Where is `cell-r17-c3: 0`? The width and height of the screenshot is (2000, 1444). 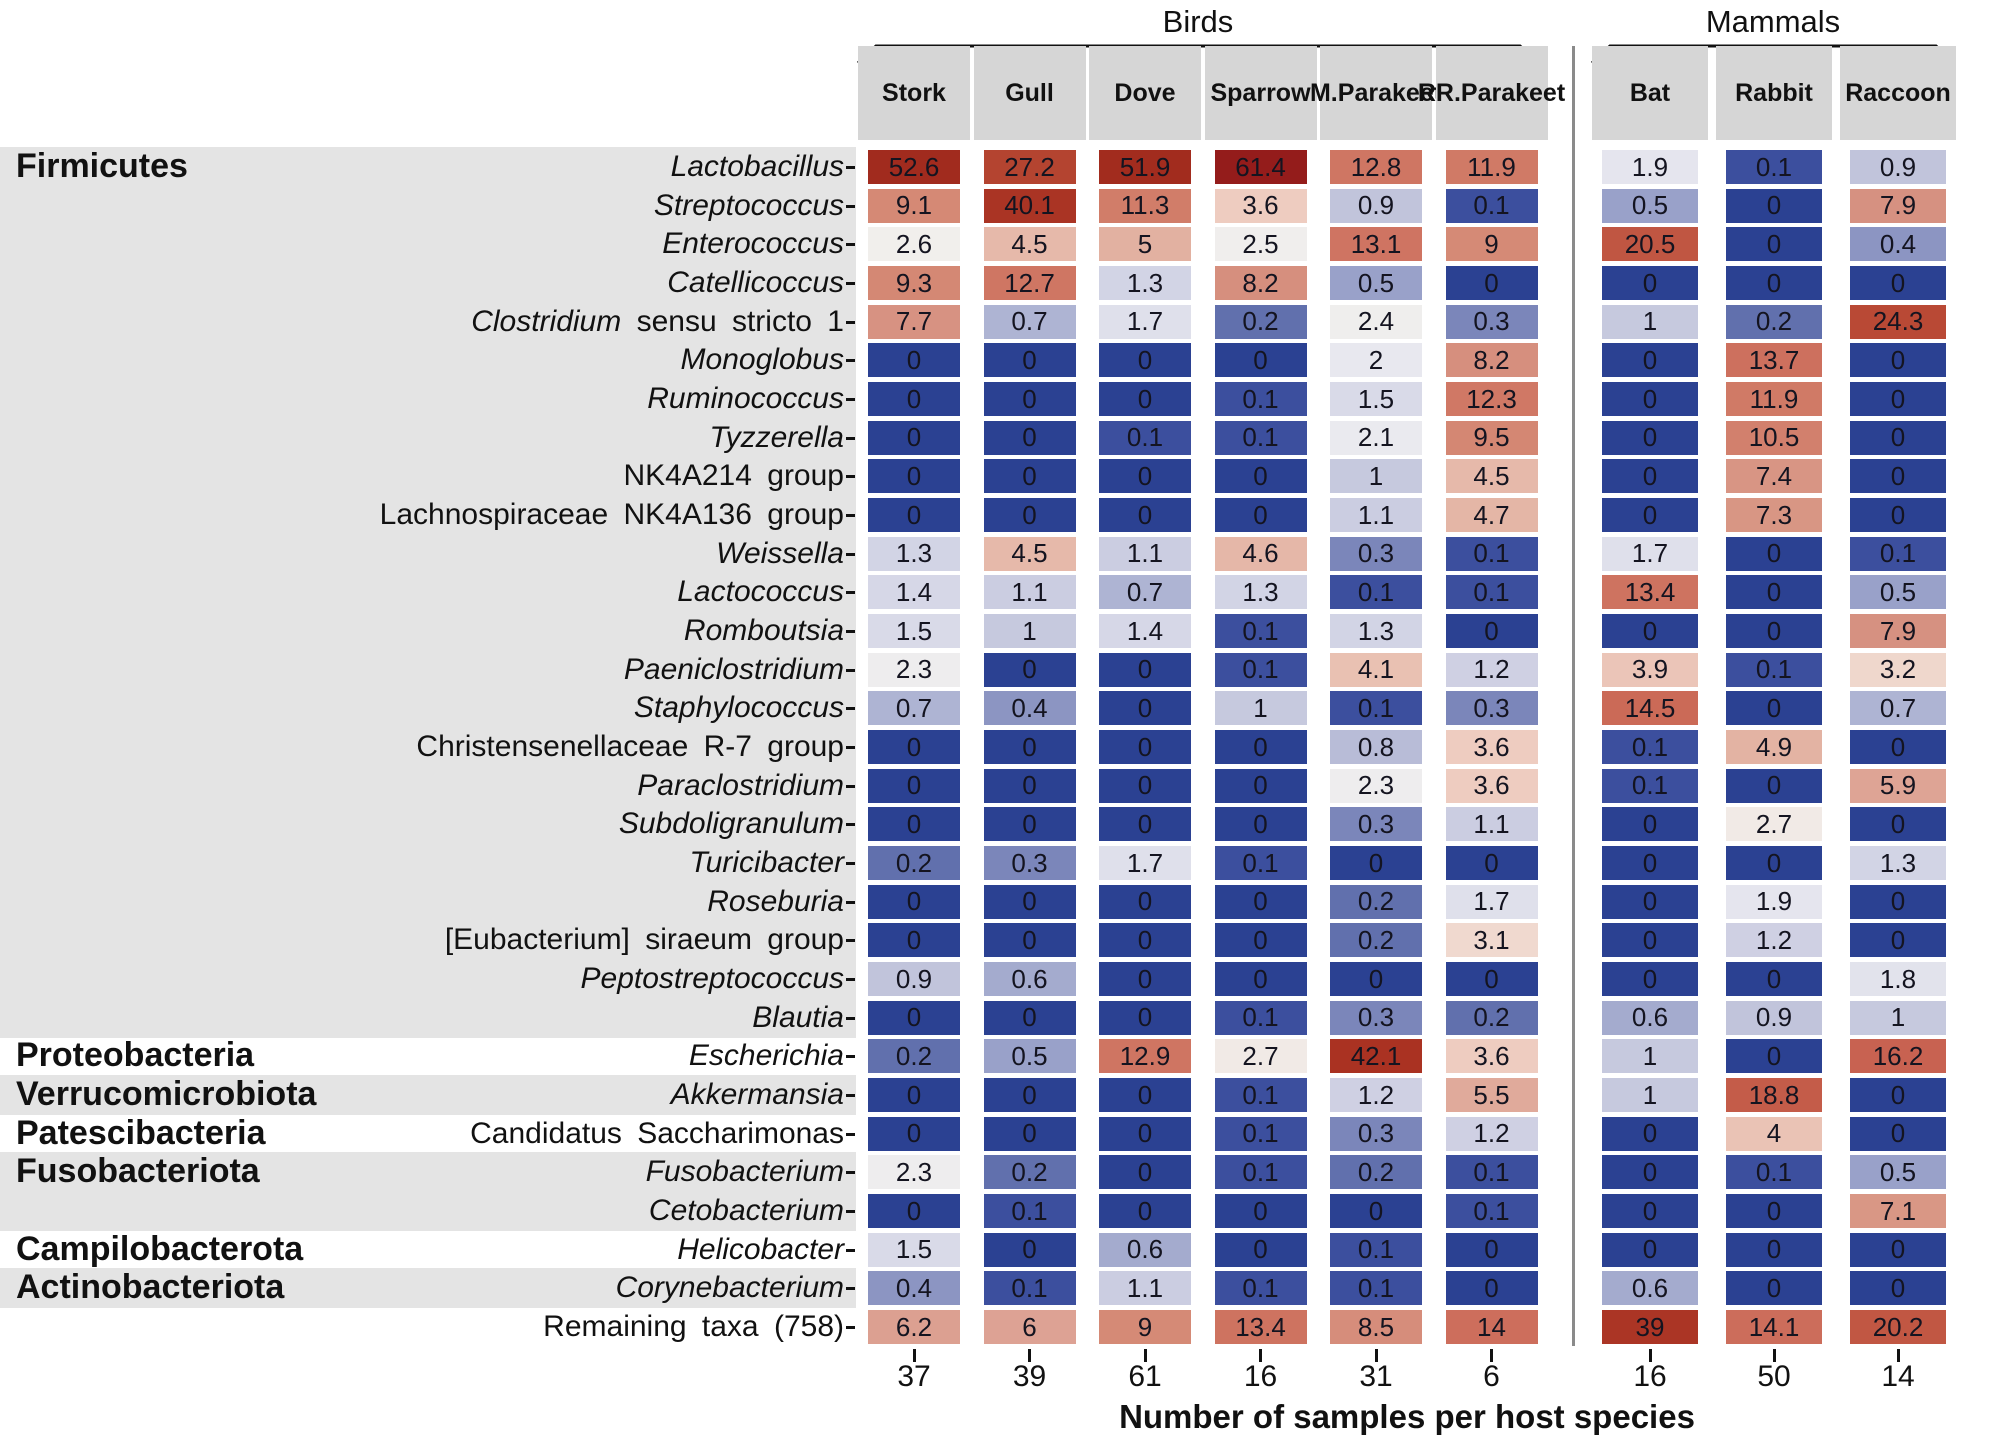
cell-r17-c3: 0 is located at coordinates (1260, 824).